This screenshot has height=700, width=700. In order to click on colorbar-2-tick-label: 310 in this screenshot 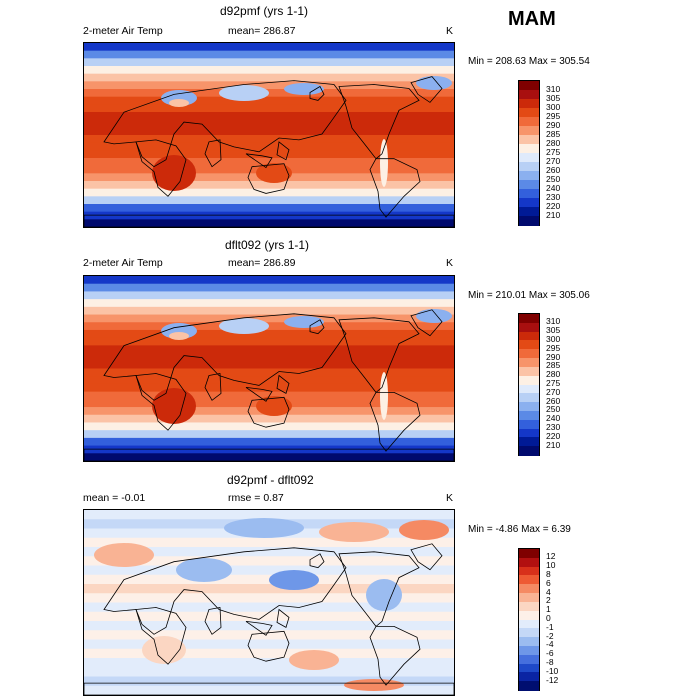, I will do `click(553, 321)`.